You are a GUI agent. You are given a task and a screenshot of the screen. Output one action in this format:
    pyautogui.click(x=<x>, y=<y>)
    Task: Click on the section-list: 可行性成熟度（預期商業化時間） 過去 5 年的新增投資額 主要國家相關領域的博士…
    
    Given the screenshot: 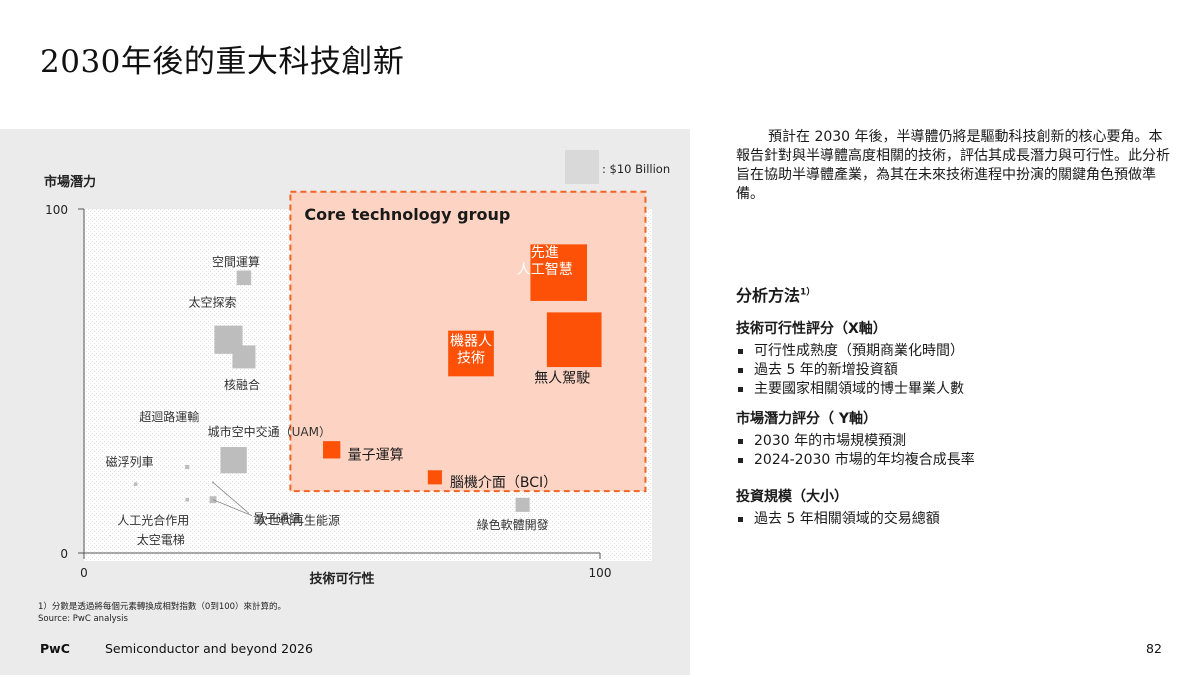 What is the action you would take?
    pyautogui.click(x=850, y=370)
    